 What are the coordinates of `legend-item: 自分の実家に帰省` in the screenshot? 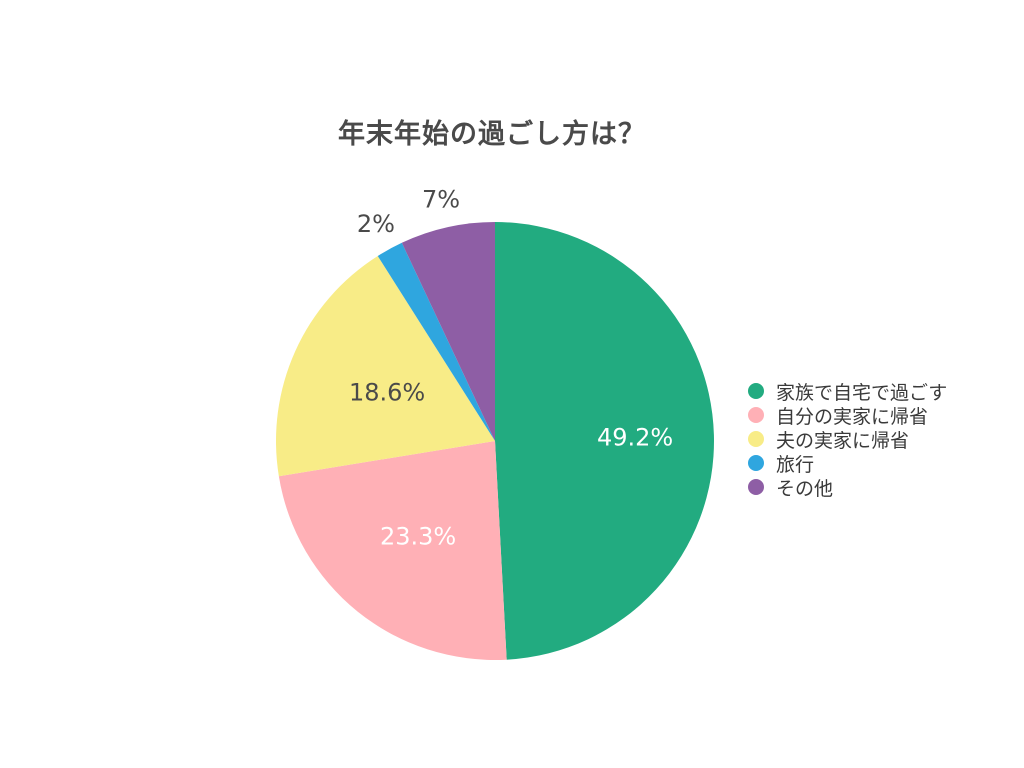 It's located at (883, 415).